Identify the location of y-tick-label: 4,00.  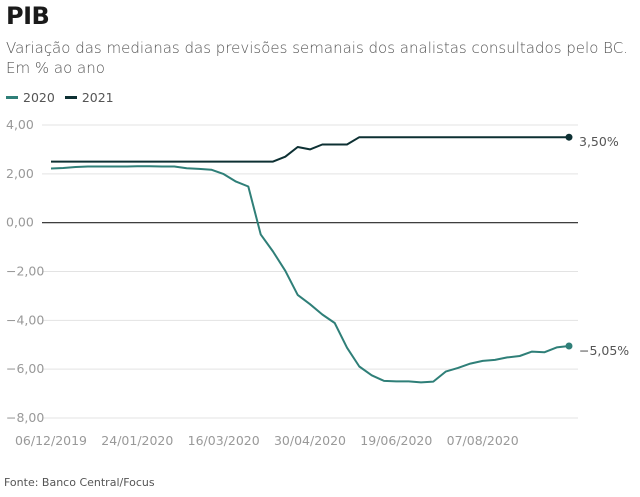
(20, 124).